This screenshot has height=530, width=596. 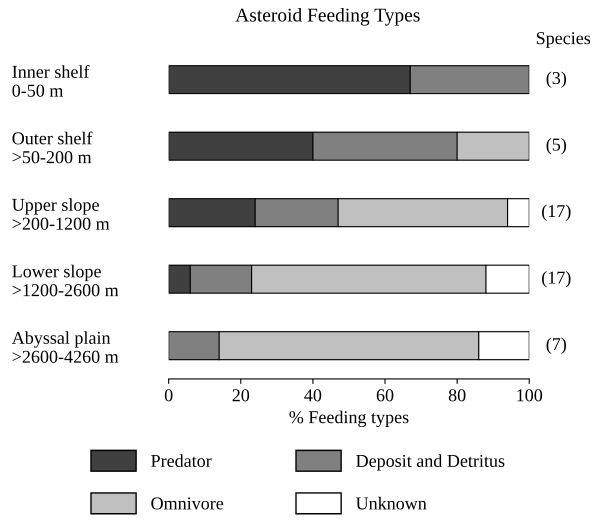 What do you see at coordinates (65, 280) in the screenshot?
I see `y-tick-label: Lower slope >1200-2600 m` at bounding box center [65, 280].